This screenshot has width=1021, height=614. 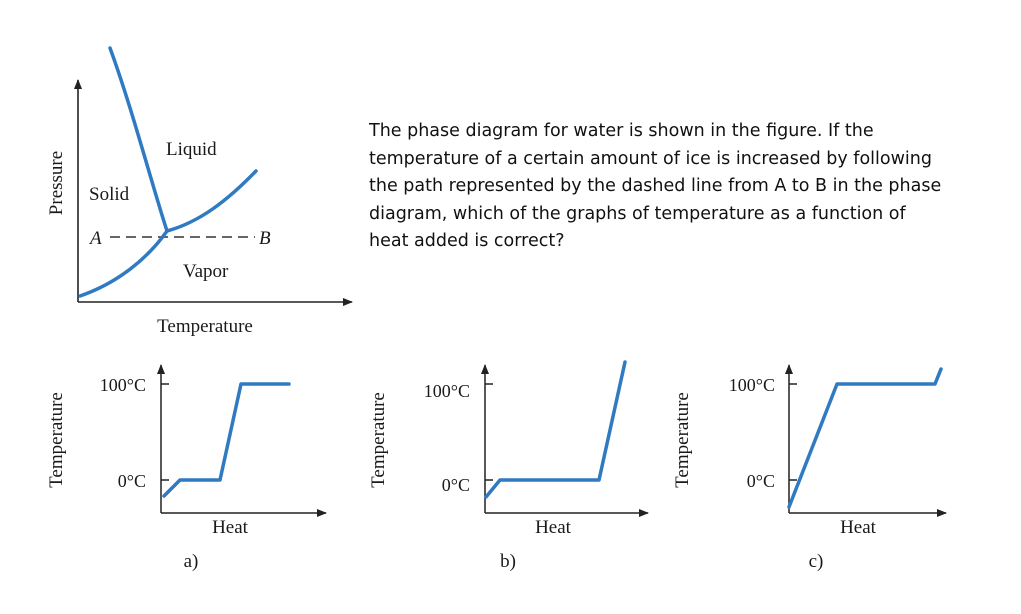 What do you see at coordinates (865, 438) in the screenshot?
I see `graph-c-curve` at bounding box center [865, 438].